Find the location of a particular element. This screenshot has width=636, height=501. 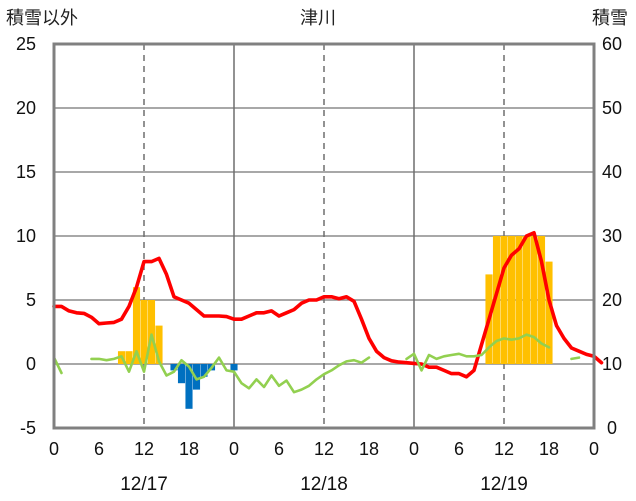

y-right-tick-label: 30 is located at coordinates (612, 236).